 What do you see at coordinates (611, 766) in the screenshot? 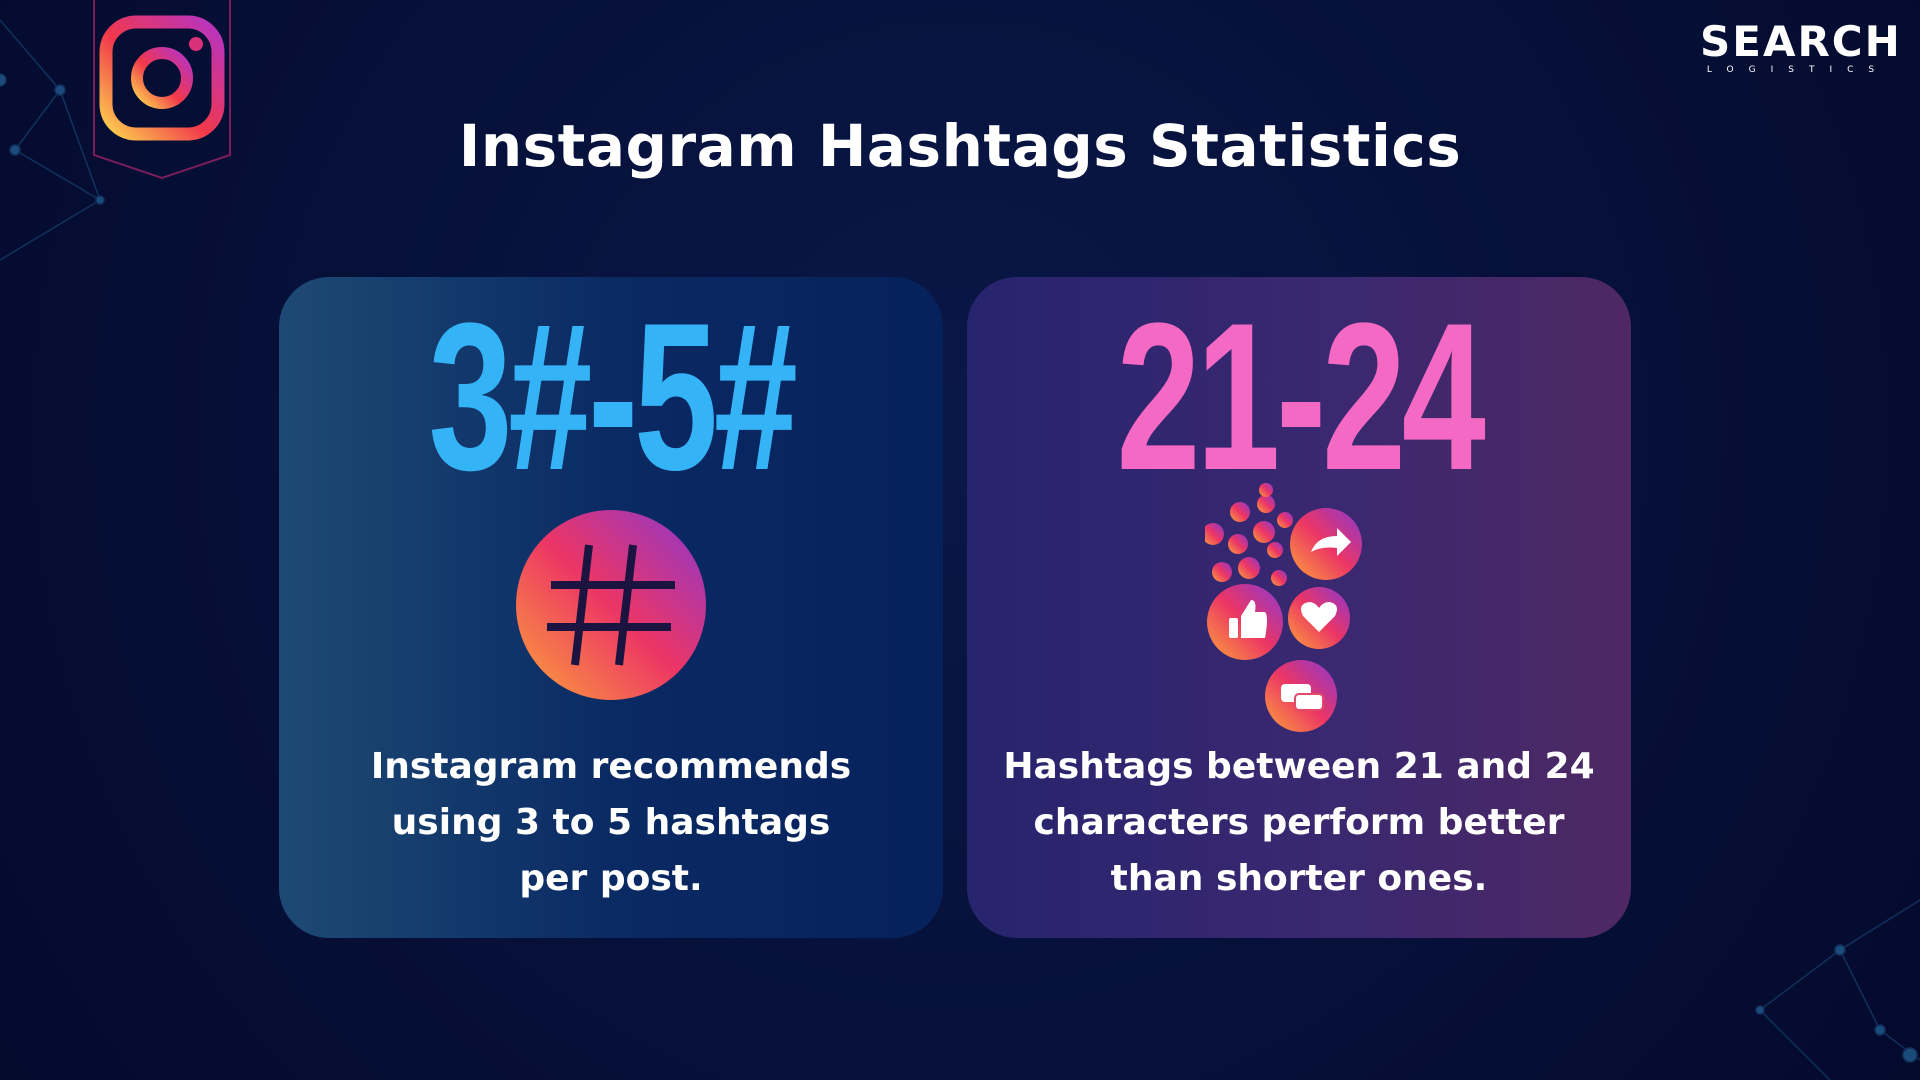
I see `description-line: Instagram recommends` at bounding box center [611, 766].